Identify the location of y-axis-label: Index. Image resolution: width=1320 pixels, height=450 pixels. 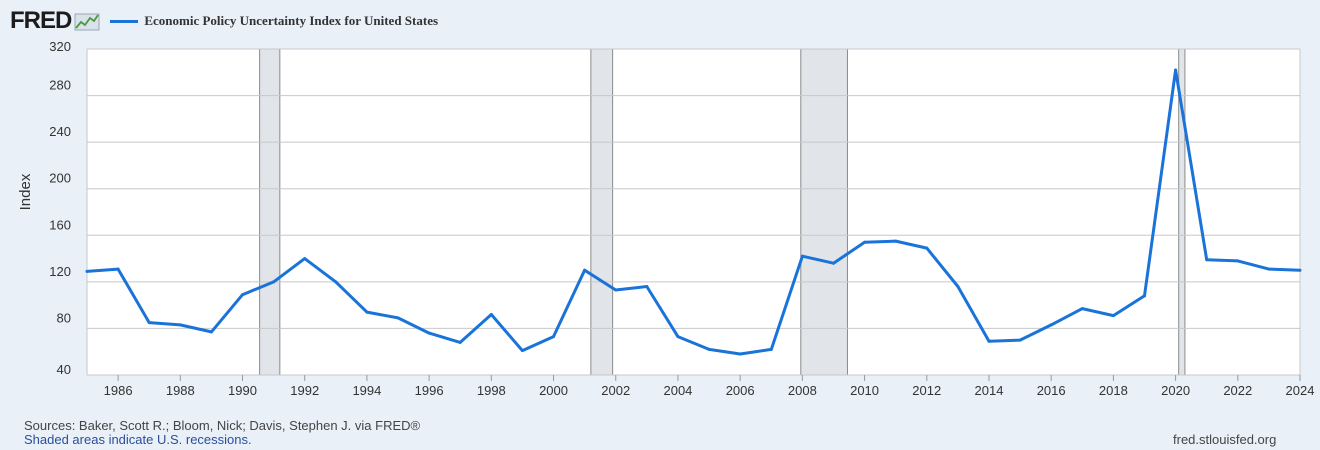
(25, 191).